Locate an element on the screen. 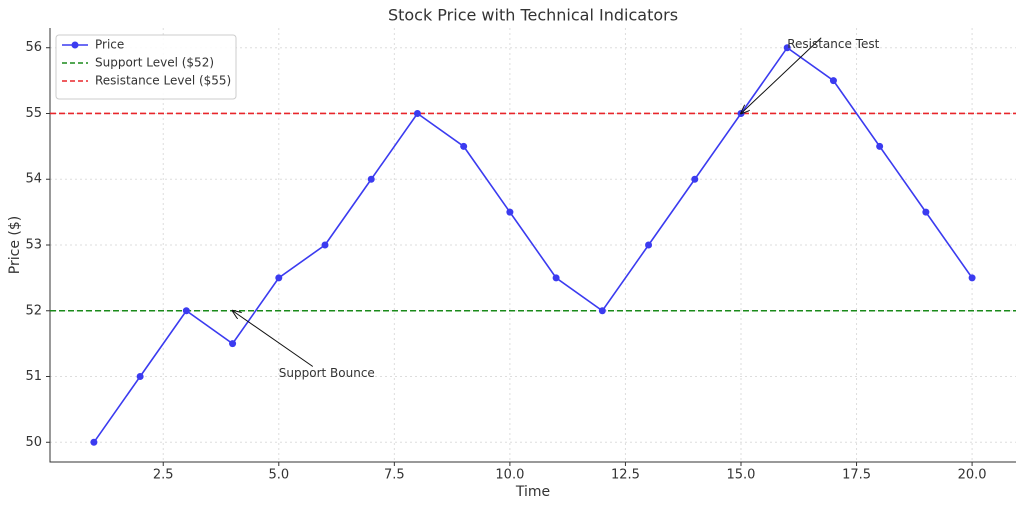 This screenshot has width=1024, height=508. x-tick-label: 20.0 is located at coordinates (972, 475).